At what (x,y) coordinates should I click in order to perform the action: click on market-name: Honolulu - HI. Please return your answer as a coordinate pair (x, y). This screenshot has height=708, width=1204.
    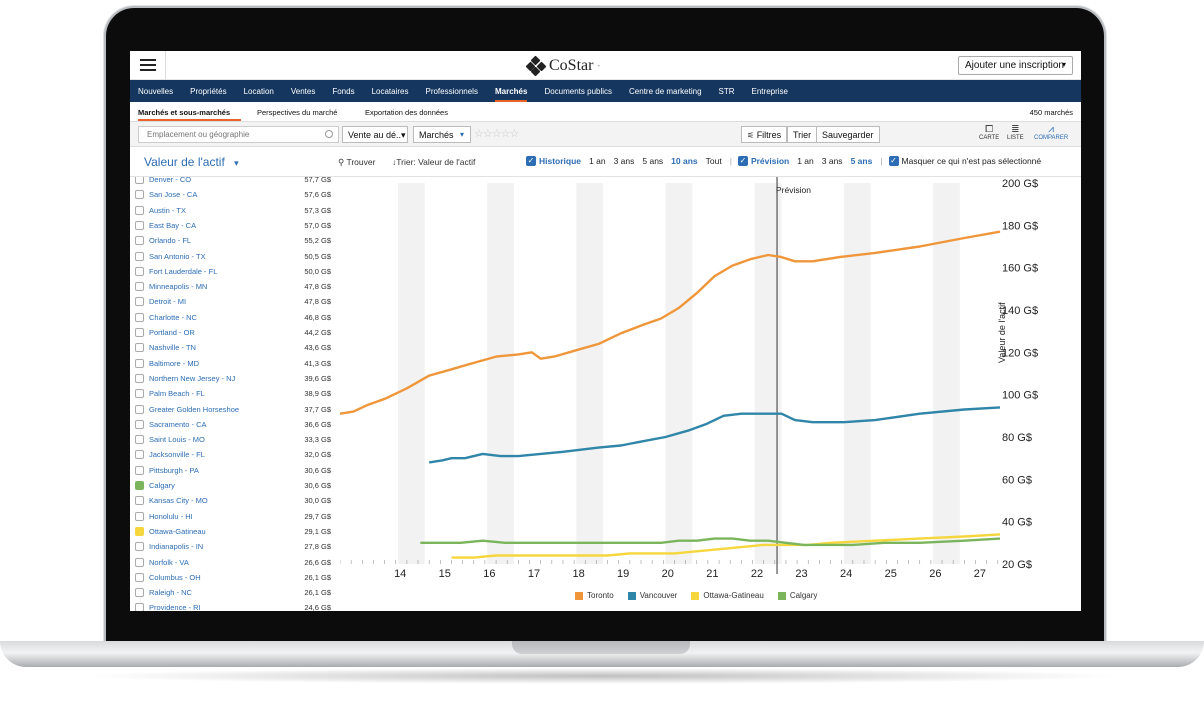
    Looking at the image, I should click on (171, 516).